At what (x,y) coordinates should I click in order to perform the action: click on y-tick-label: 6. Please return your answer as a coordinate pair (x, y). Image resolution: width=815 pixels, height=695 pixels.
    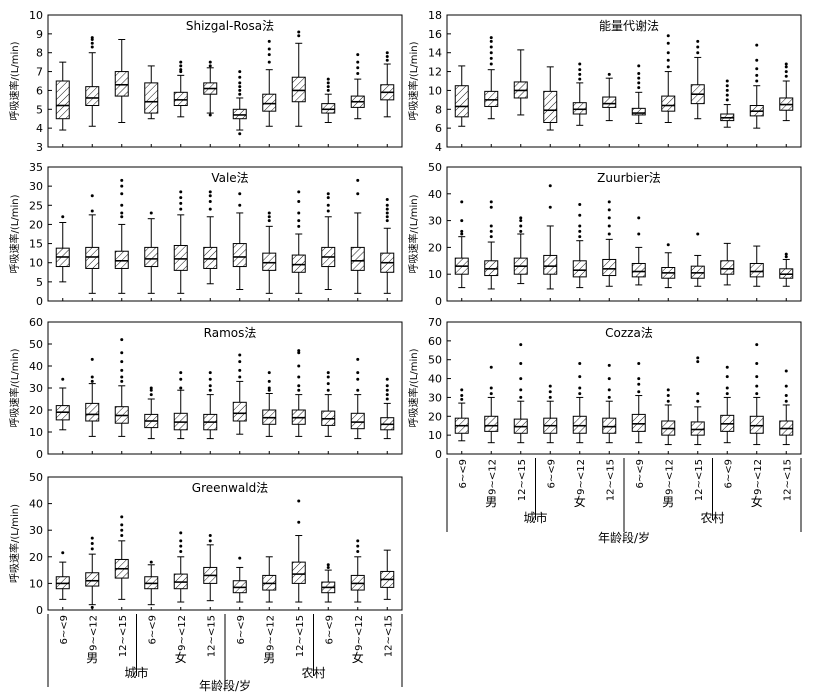
    Looking at the image, I should click on (438, 128).